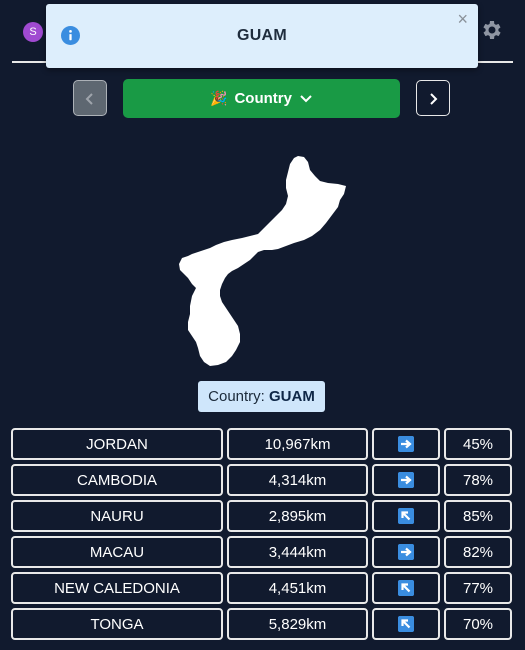 This screenshot has height=650, width=525. What do you see at coordinates (478, 552) in the screenshot?
I see `guess-proximity: 82%` at bounding box center [478, 552].